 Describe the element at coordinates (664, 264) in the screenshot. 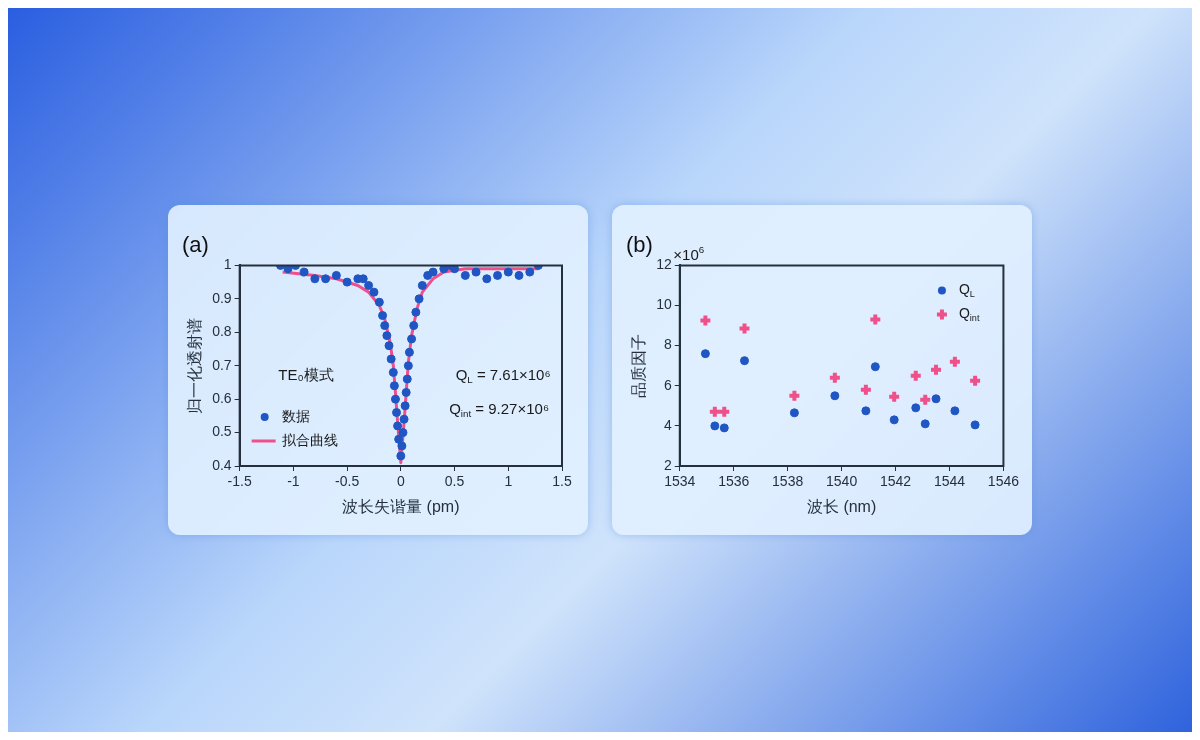

I see `y-tick-label: 12` at that location.